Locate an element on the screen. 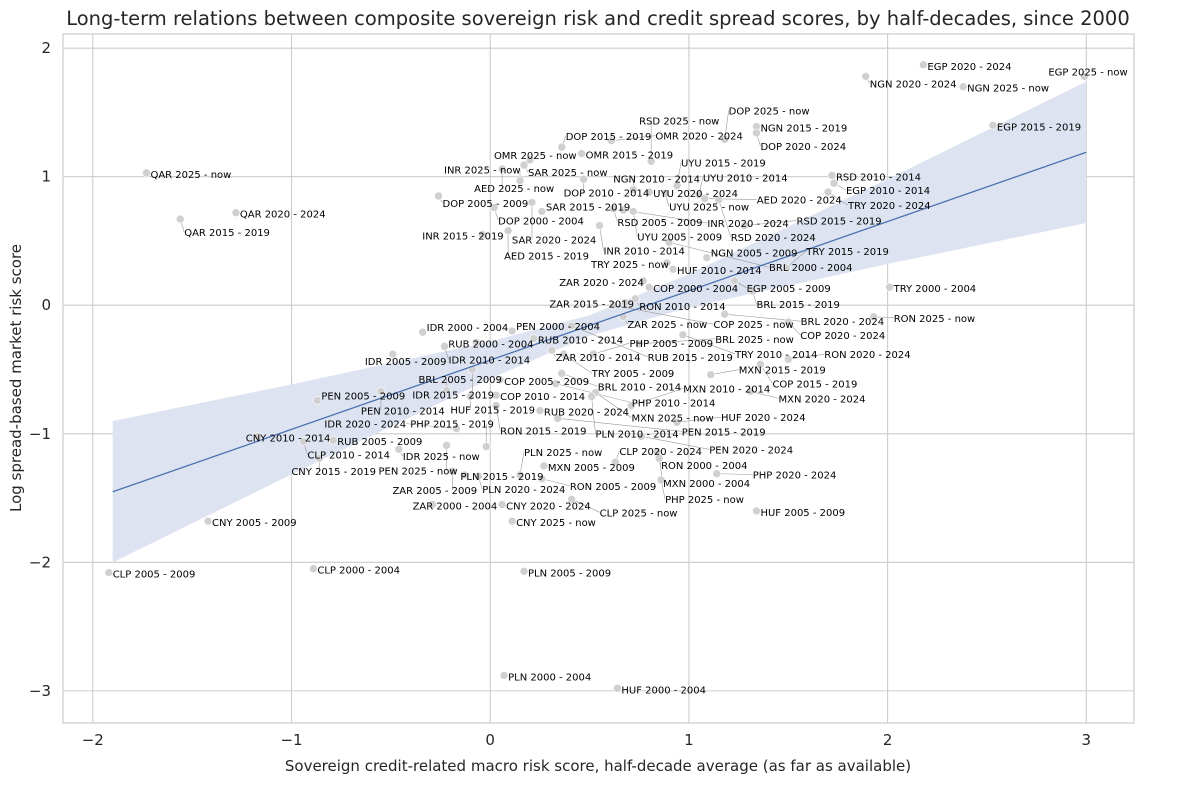  point-label: DOP 2015 - 2019 is located at coordinates (609, 137).